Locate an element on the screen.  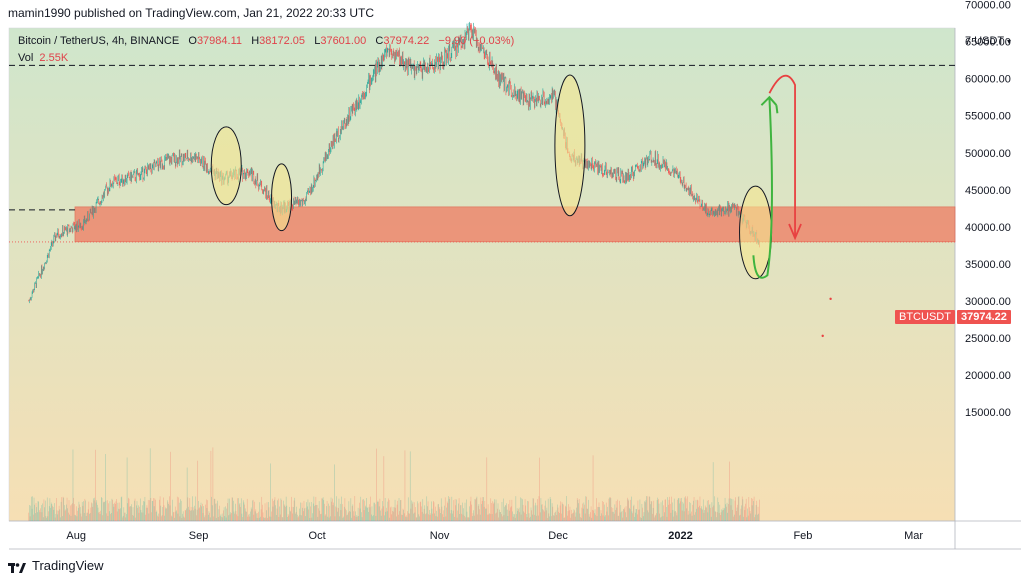
currency-unit: 7 USDT ▾ is located at coordinates (988, 41).